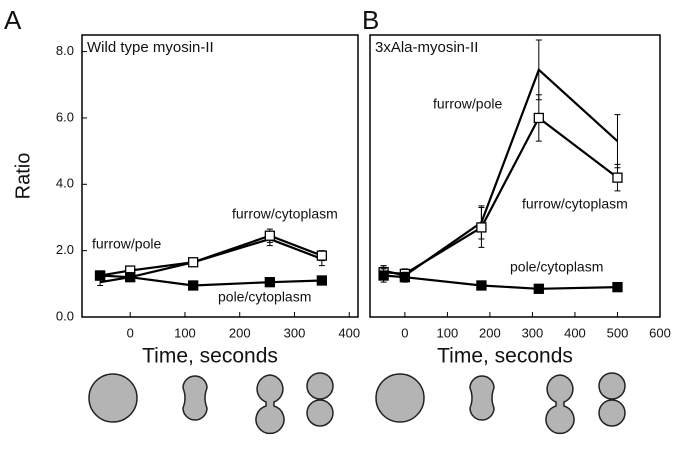  Describe the element at coordinates (500, 282) in the screenshot. I see `series-line` at that location.